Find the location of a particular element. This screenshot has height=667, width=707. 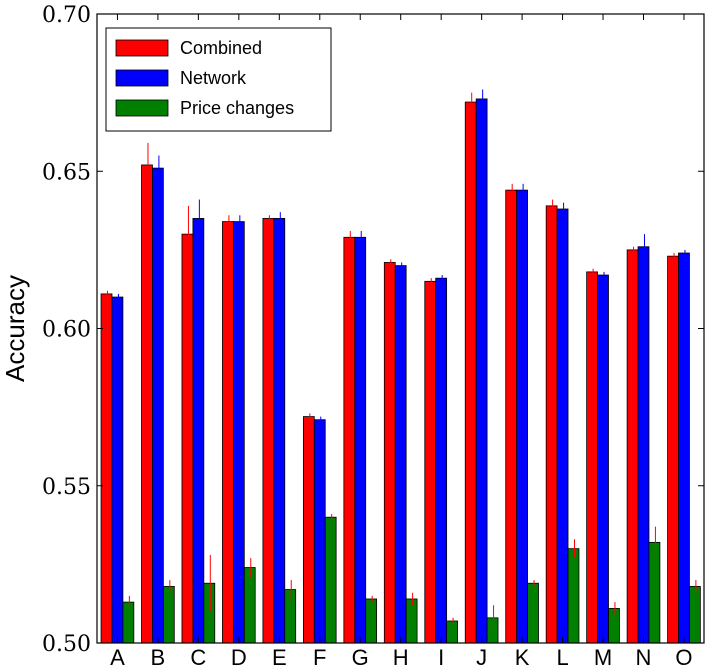

bar-price-changes-O is located at coordinates (695, 614).